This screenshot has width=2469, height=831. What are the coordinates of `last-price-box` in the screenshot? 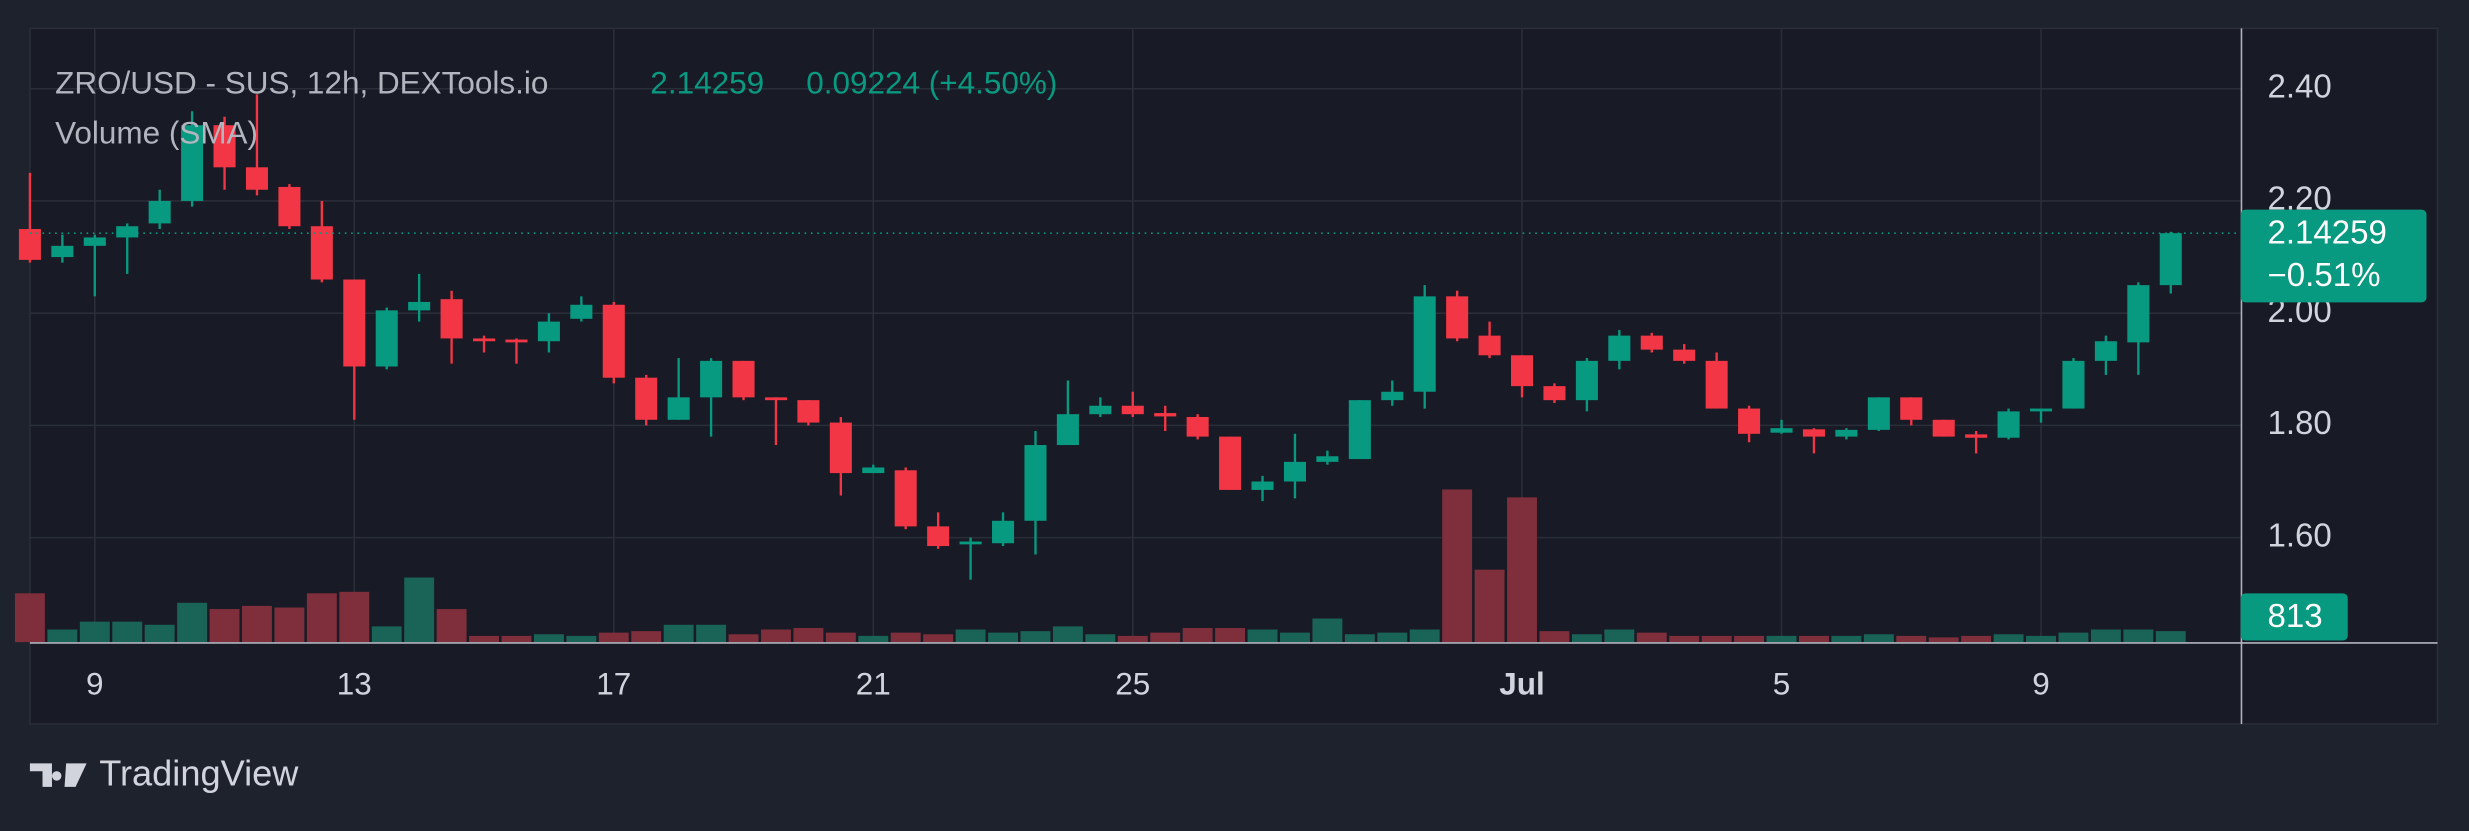 It's located at (2333, 256).